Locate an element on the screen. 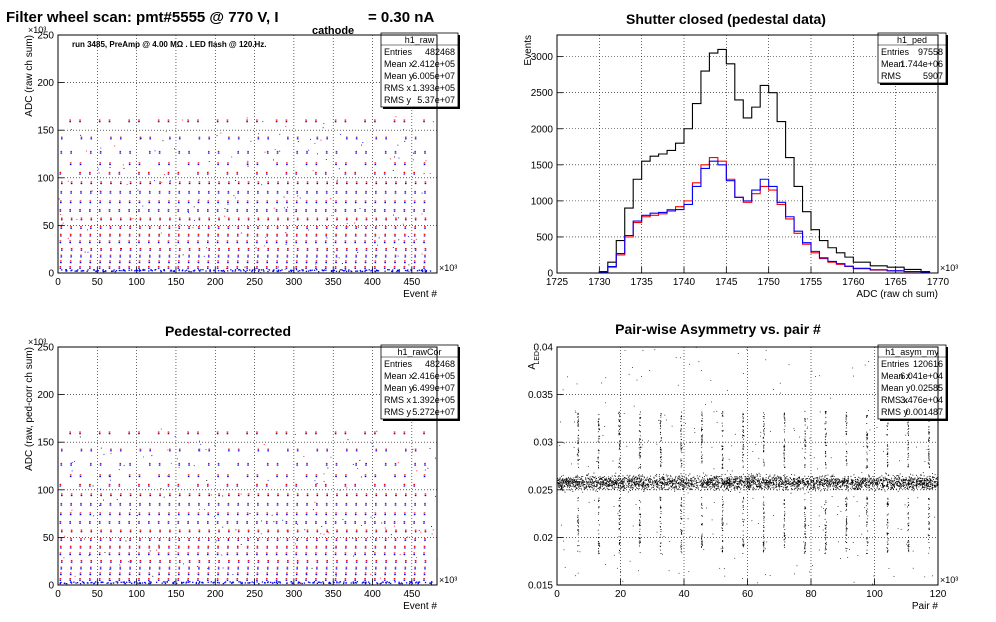 This screenshot has width=996, height=622. y-tick-label: 50 is located at coordinates (49, 226).